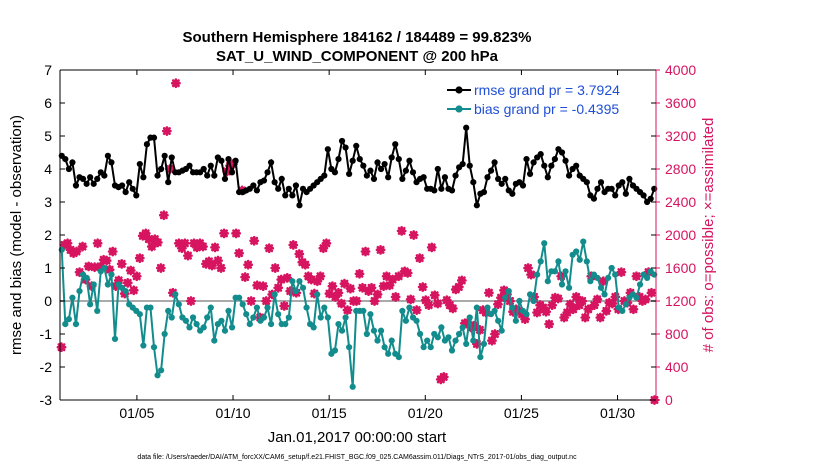 The height and width of the screenshot is (470, 830). I want to click on legend-rmse-label: rmse grand pr = 3.7924, so click(547, 90).